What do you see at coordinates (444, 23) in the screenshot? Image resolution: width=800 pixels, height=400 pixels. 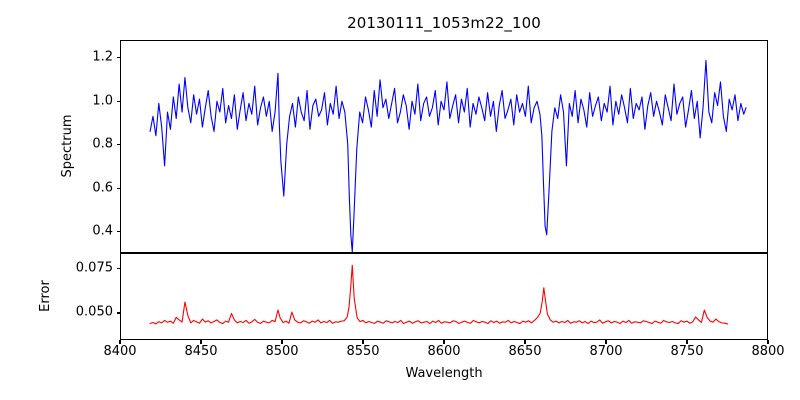 I see `figure-title: 20130111_1053m22_100` at bounding box center [444, 23].